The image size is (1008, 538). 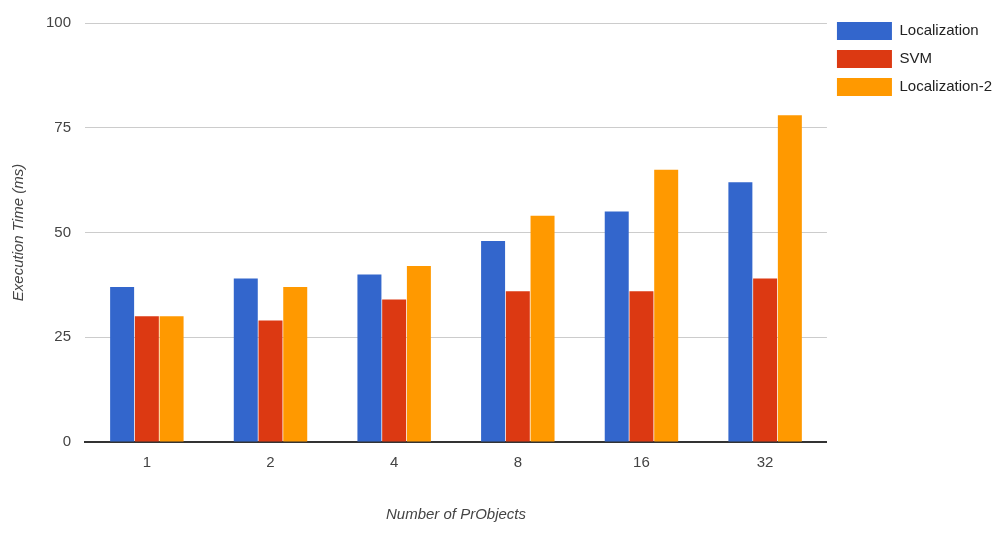 I want to click on x-tick-label: 8, so click(x=517, y=462).